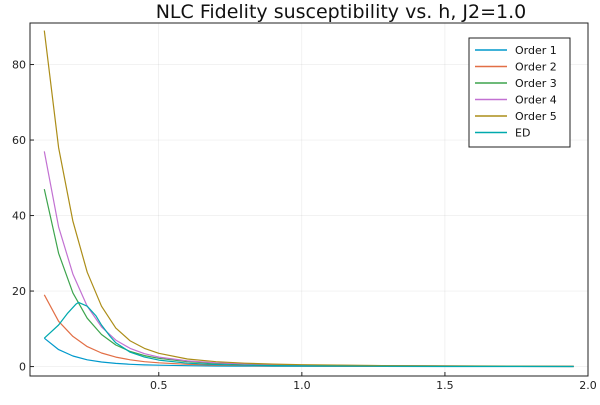 This screenshot has height=405, width=600. What do you see at coordinates (536, 83) in the screenshot?
I see `legend-label: Order 3` at bounding box center [536, 83].